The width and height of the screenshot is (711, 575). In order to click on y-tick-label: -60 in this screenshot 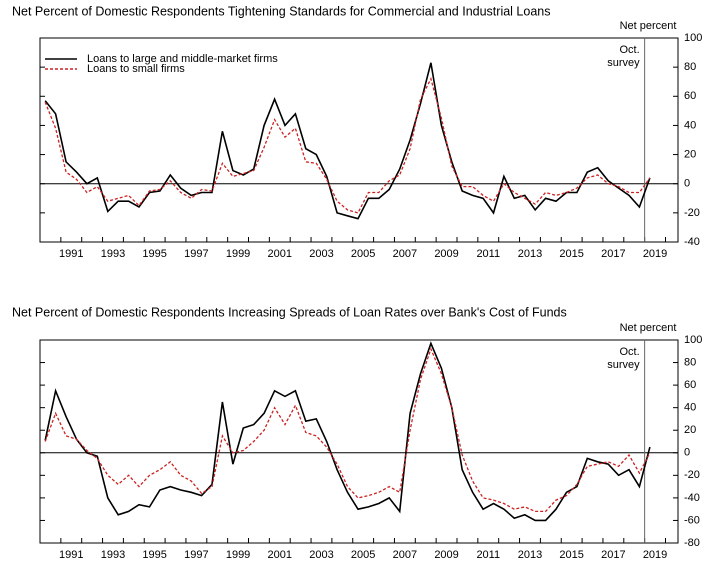, I will do `click(692, 520)`.